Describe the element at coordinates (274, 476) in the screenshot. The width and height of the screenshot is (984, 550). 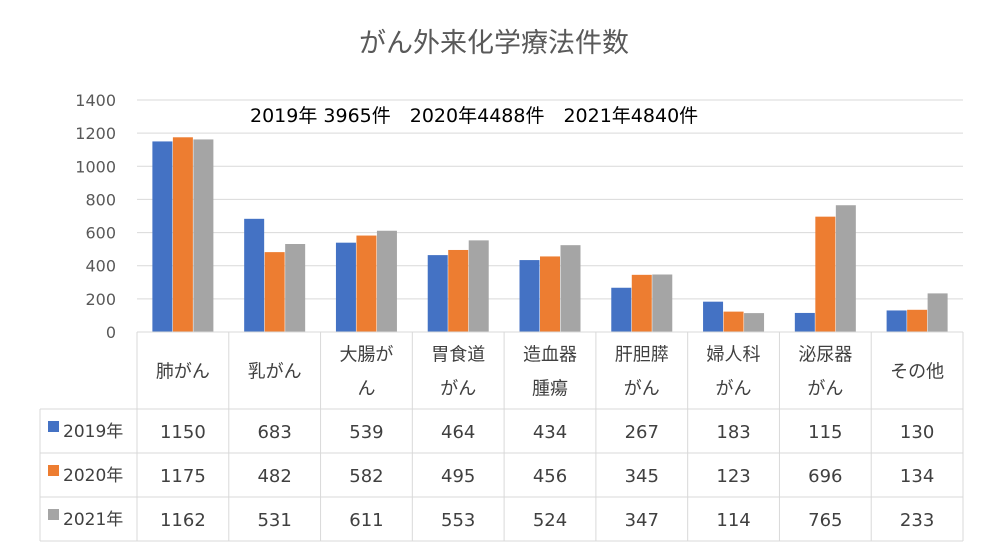
I see `table-cell-value: 482` at that location.